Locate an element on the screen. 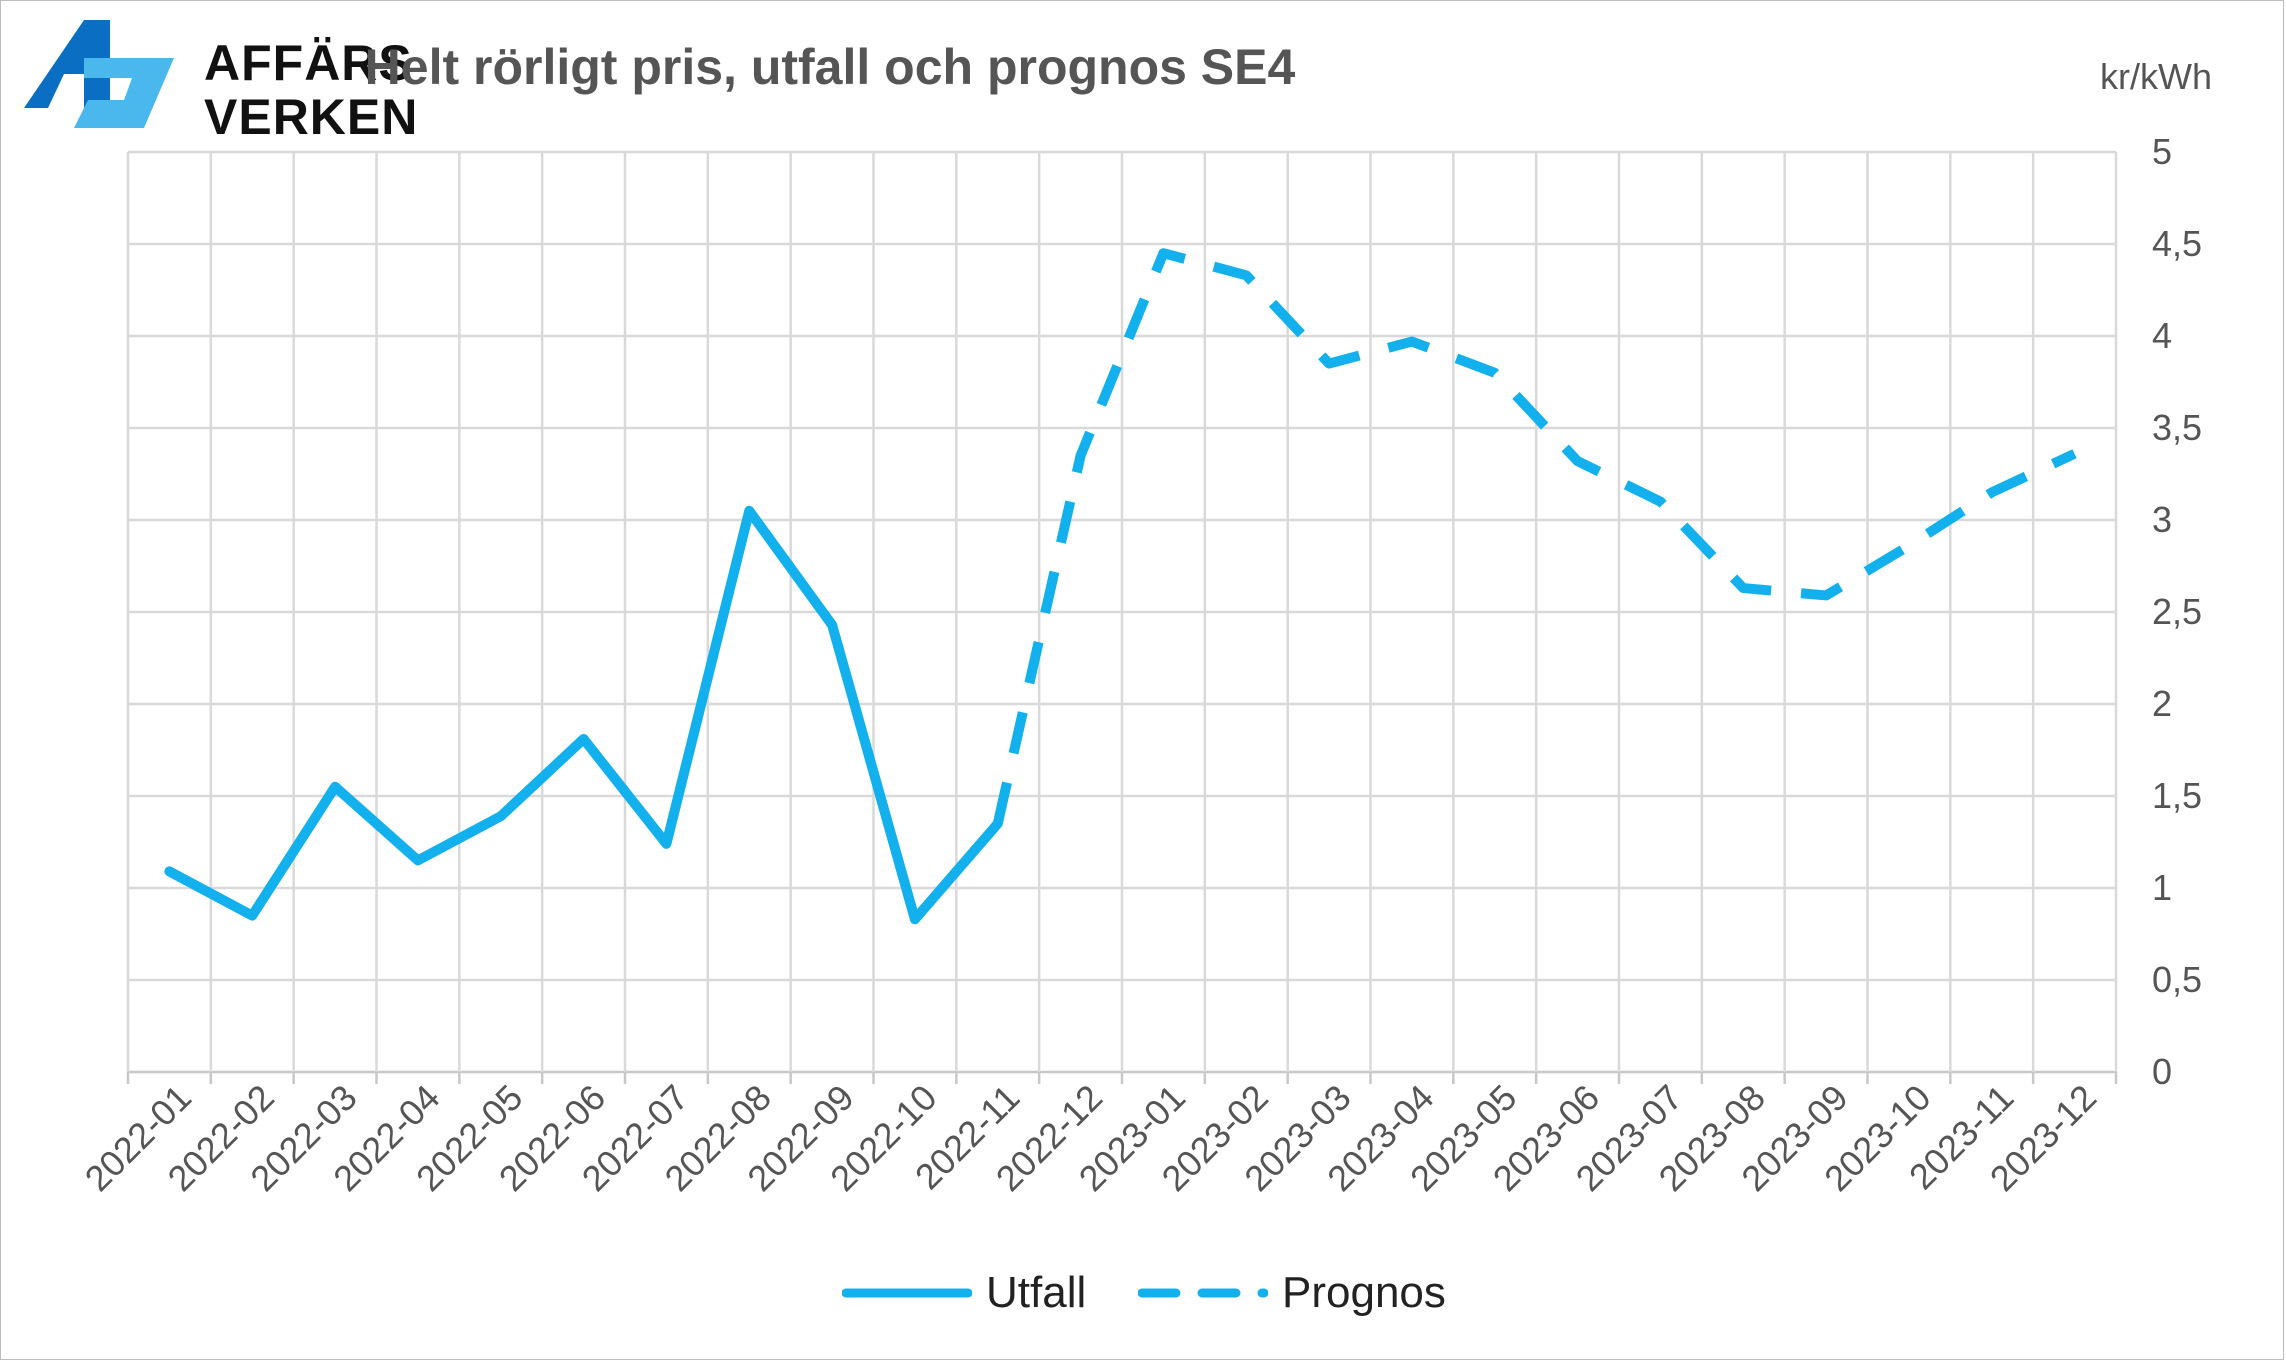  legend-item-prognos: Prognos is located at coordinates (1292, 1293).